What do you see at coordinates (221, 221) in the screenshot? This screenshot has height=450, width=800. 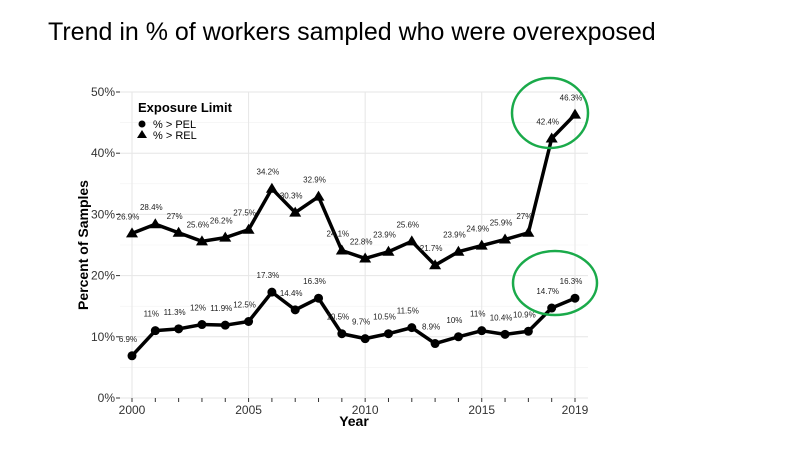 I see `data-label: 26.2%` at bounding box center [221, 221].